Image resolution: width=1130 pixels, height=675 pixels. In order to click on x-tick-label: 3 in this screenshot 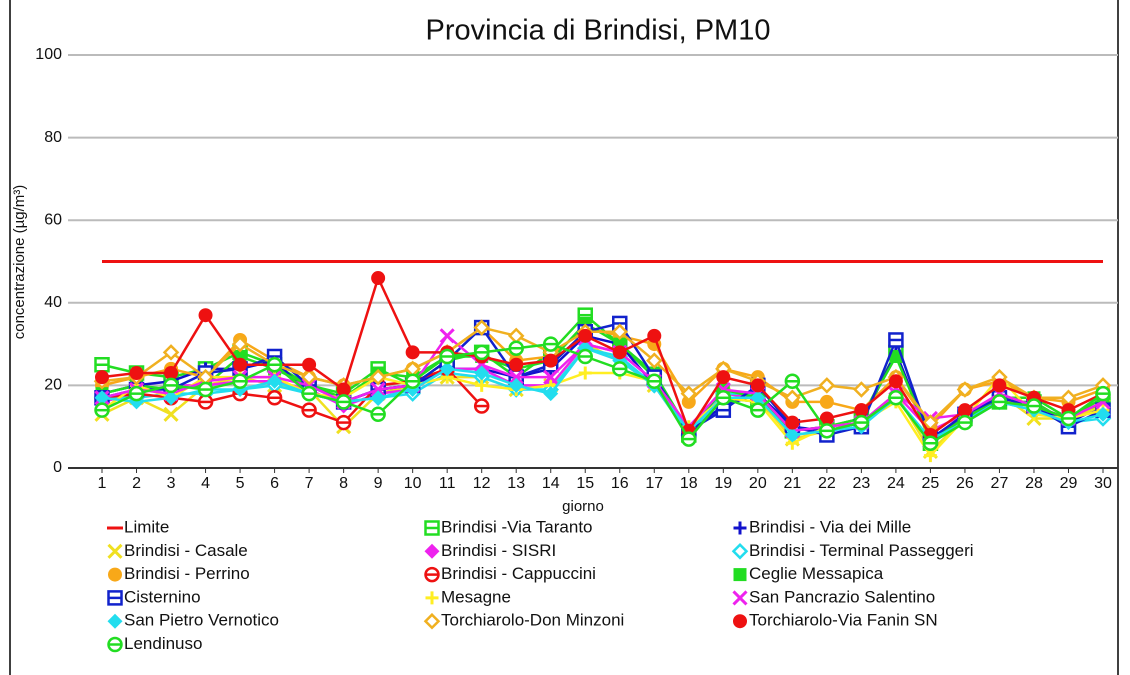, I will do `click(171, 483)`.